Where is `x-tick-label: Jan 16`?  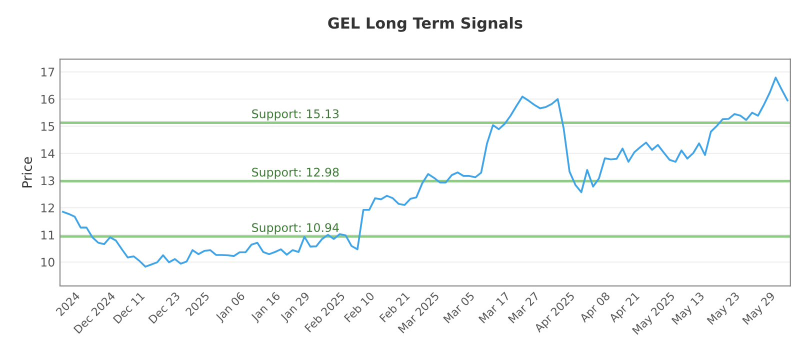
x-tick-label: Jan 16 is located at coordinates (266, 307).